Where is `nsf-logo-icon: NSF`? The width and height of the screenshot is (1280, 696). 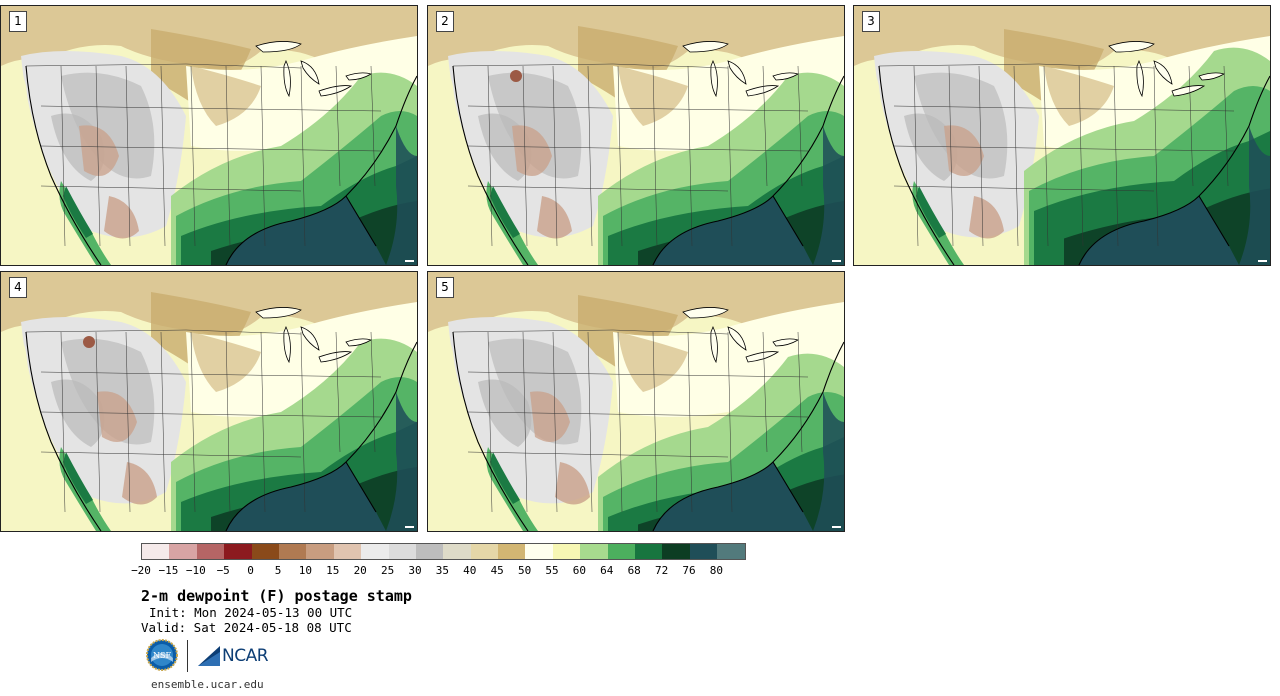 nsf-logo-icon: NSF is located at coordinates (162, 655).